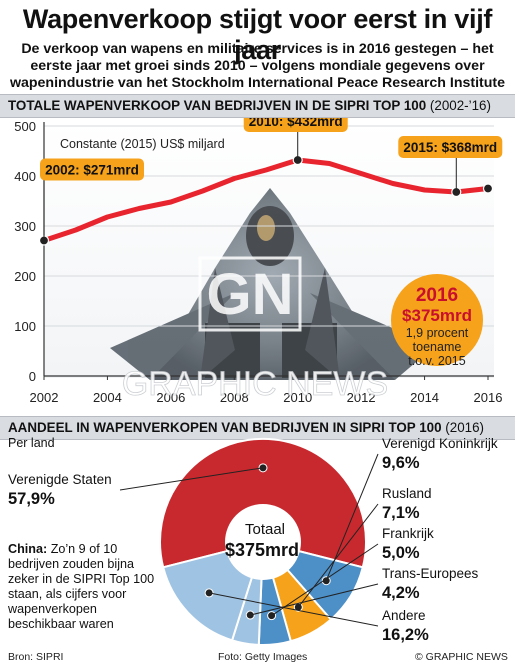 The image size is (515, 670). Describe the element at coordinates (25, 276) in the screenshot. I see `y-tick-label: 200` at that location.